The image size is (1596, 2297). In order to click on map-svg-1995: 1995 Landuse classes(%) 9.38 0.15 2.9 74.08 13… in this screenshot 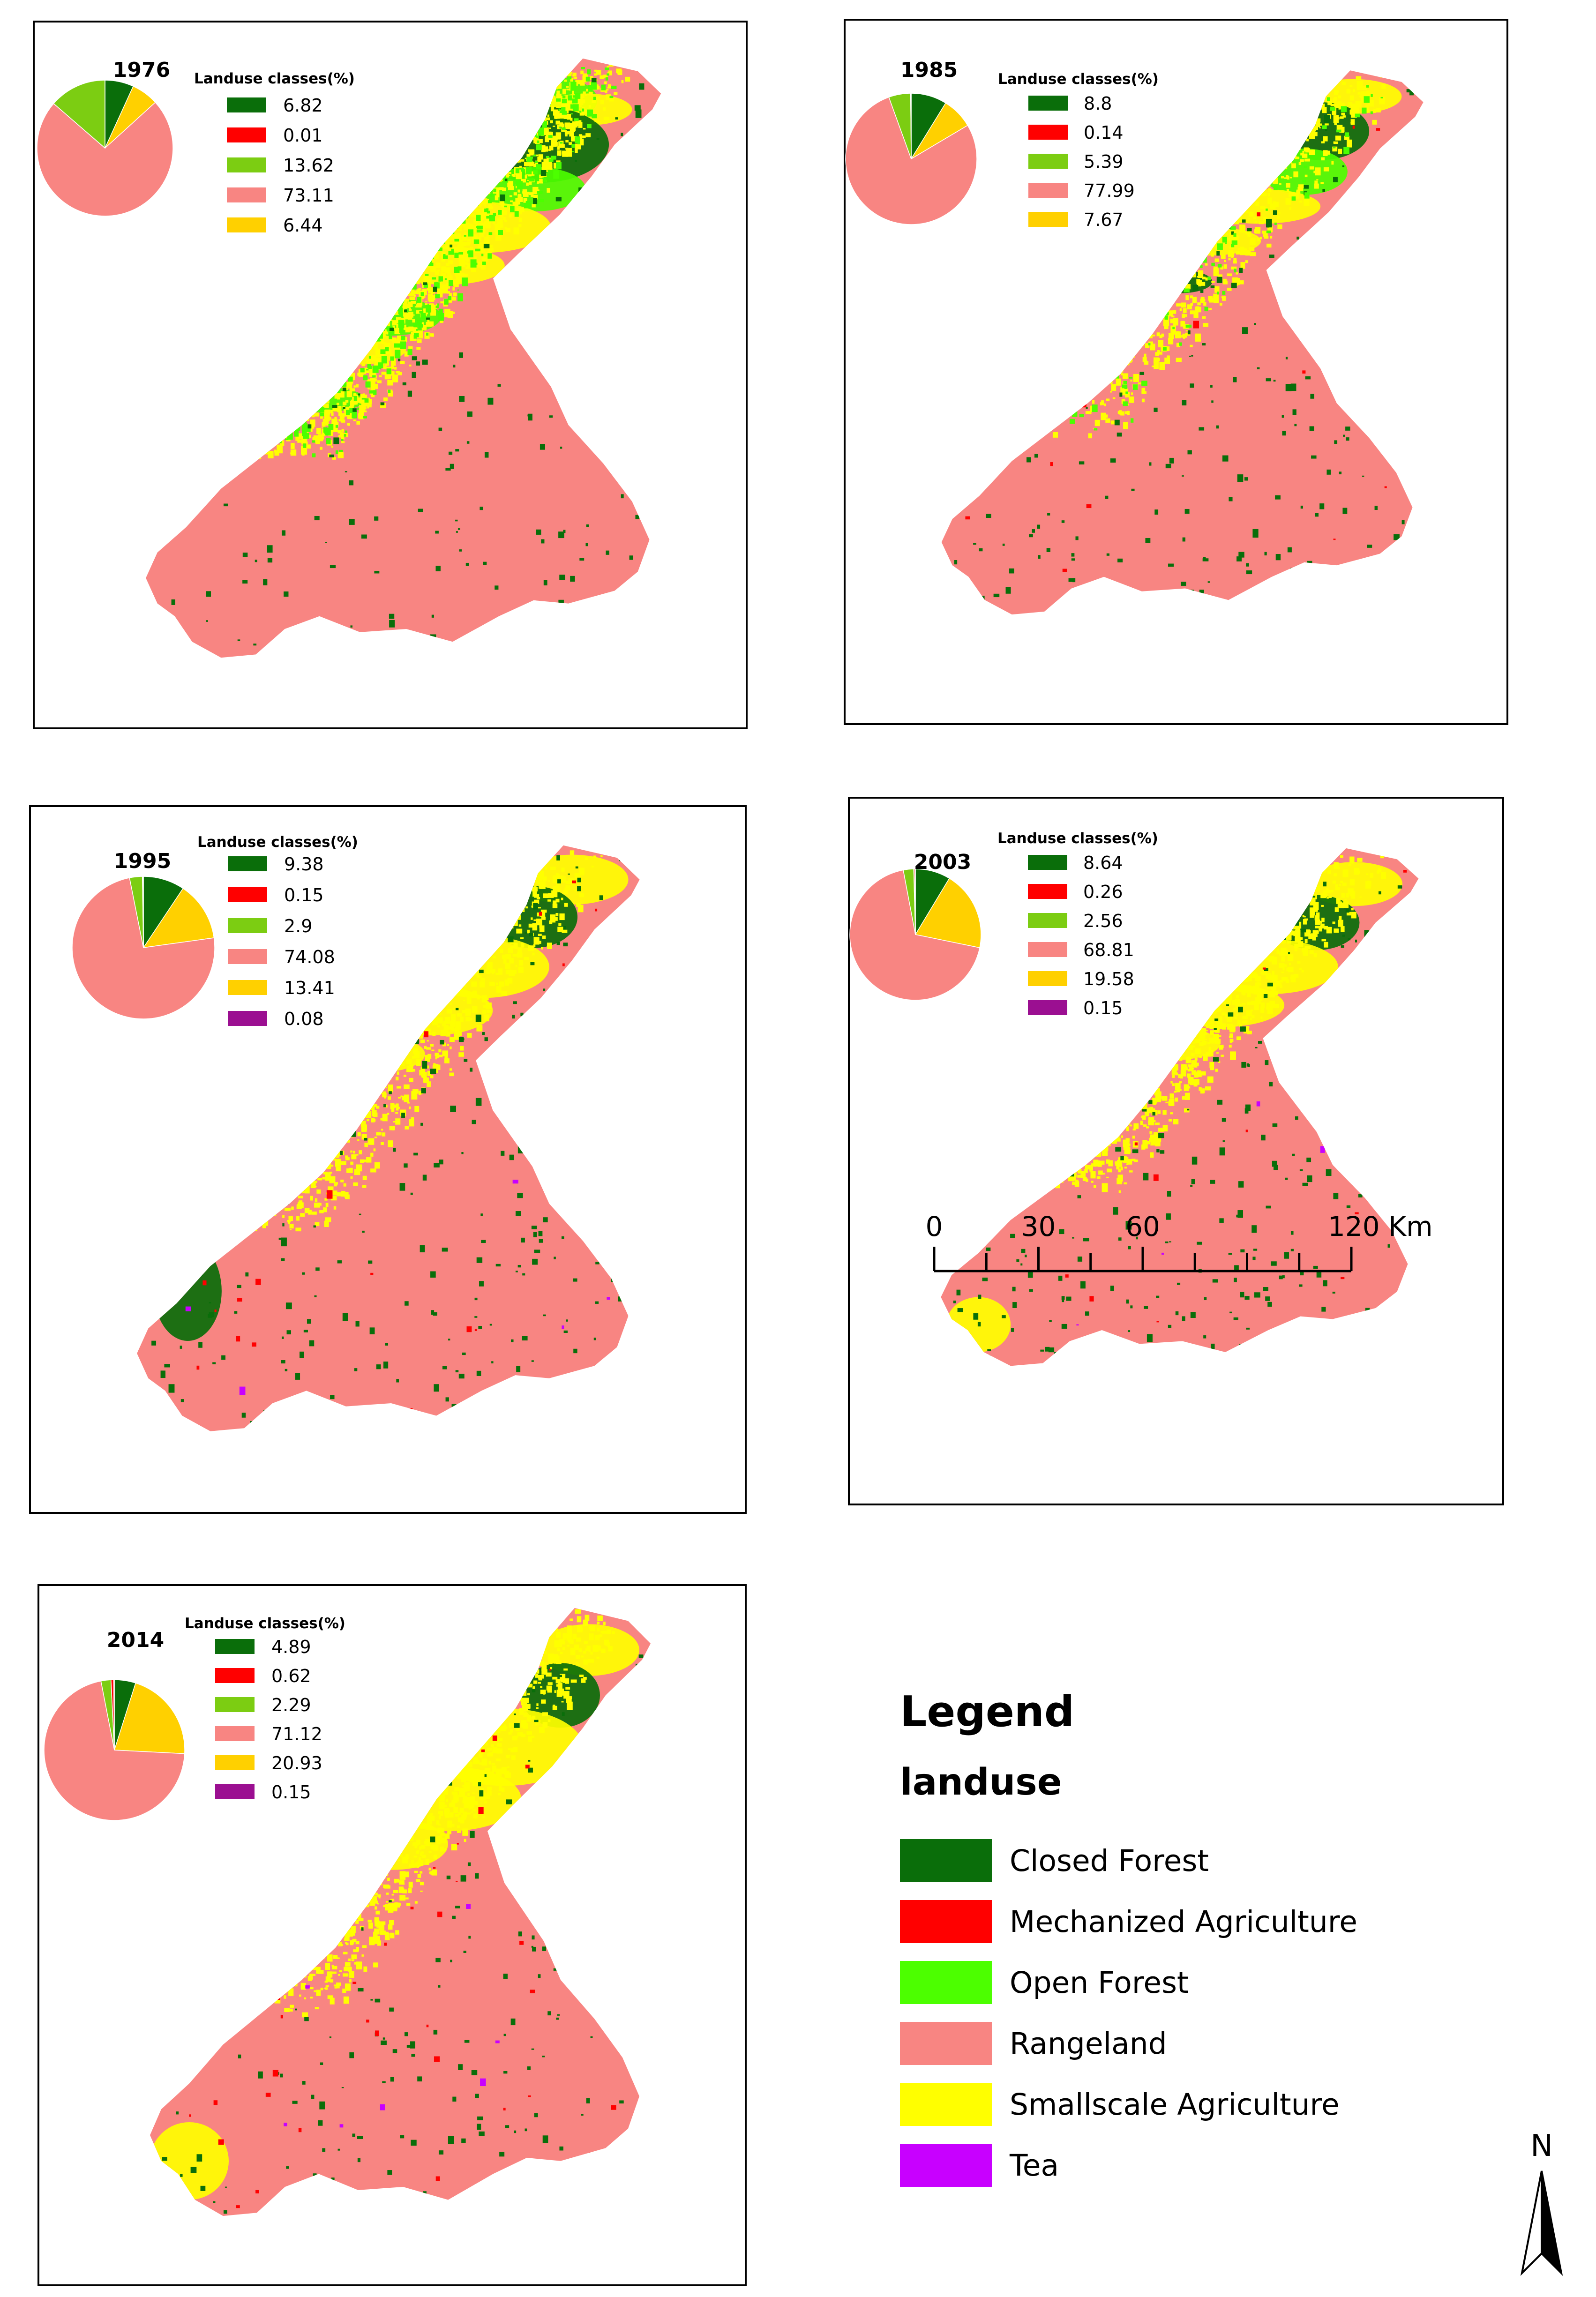, I will do `click(356, 1132)`.